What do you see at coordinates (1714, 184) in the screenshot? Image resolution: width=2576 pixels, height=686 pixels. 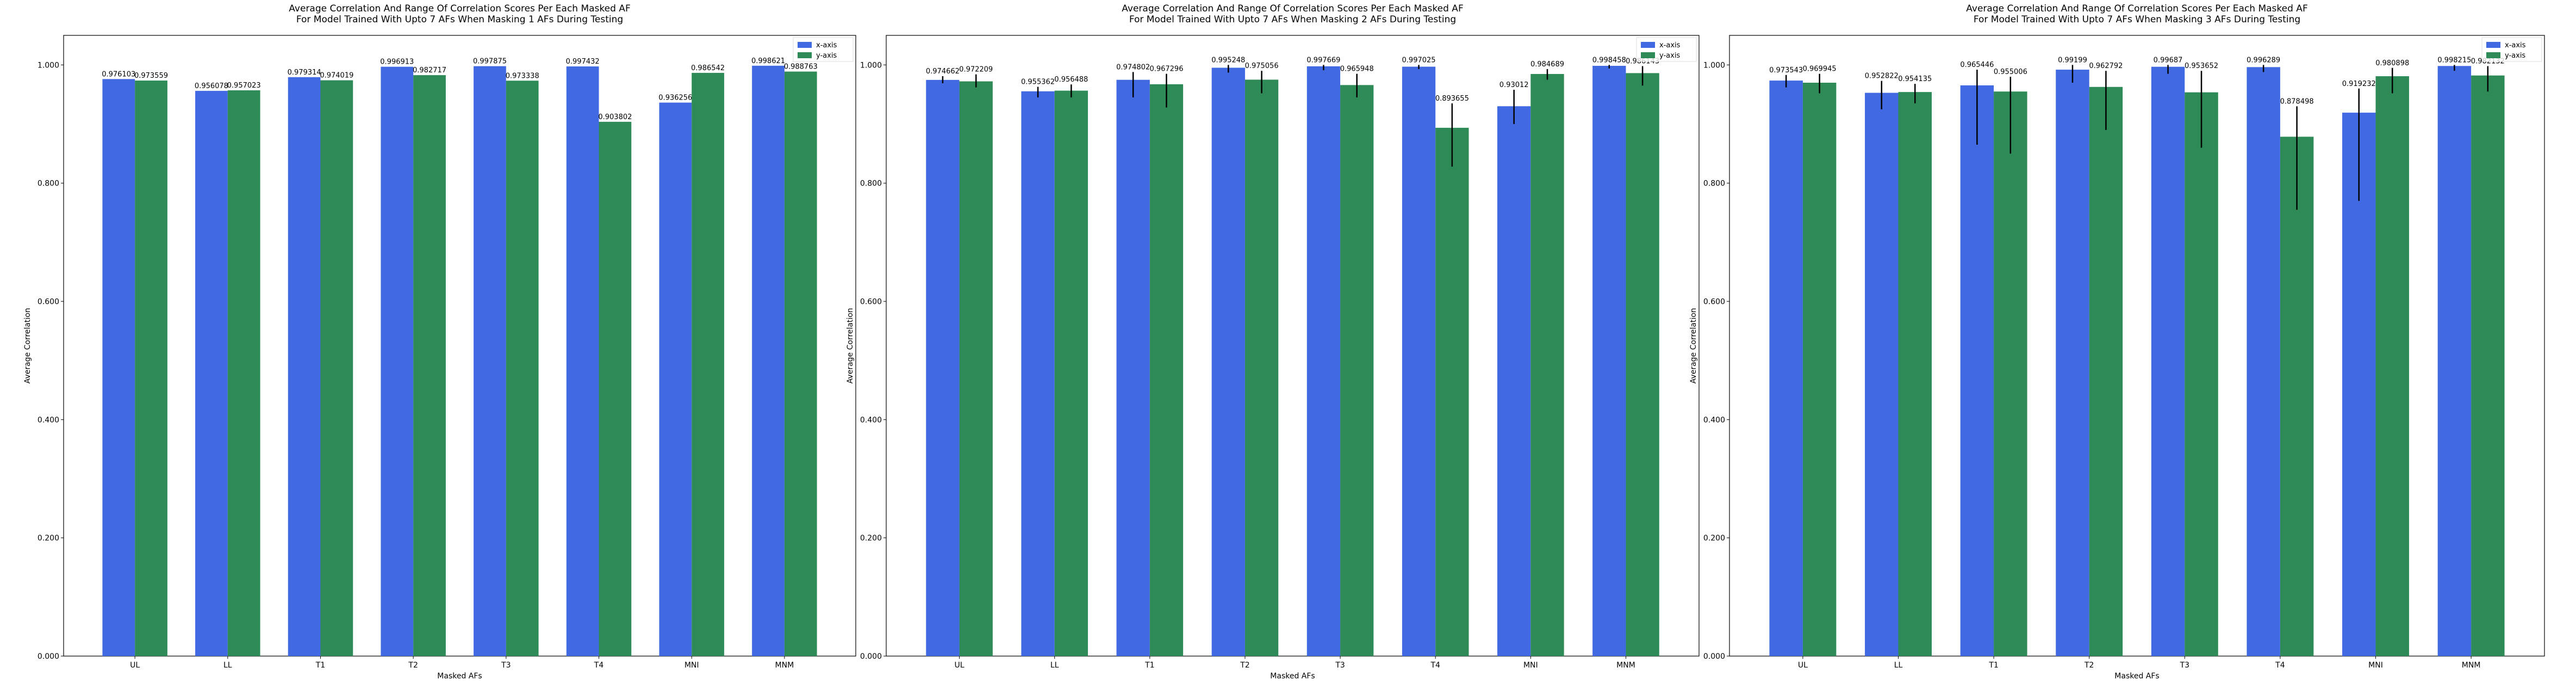 I see `y-tick-label: 0.800` at bounding box center [1714, 184].